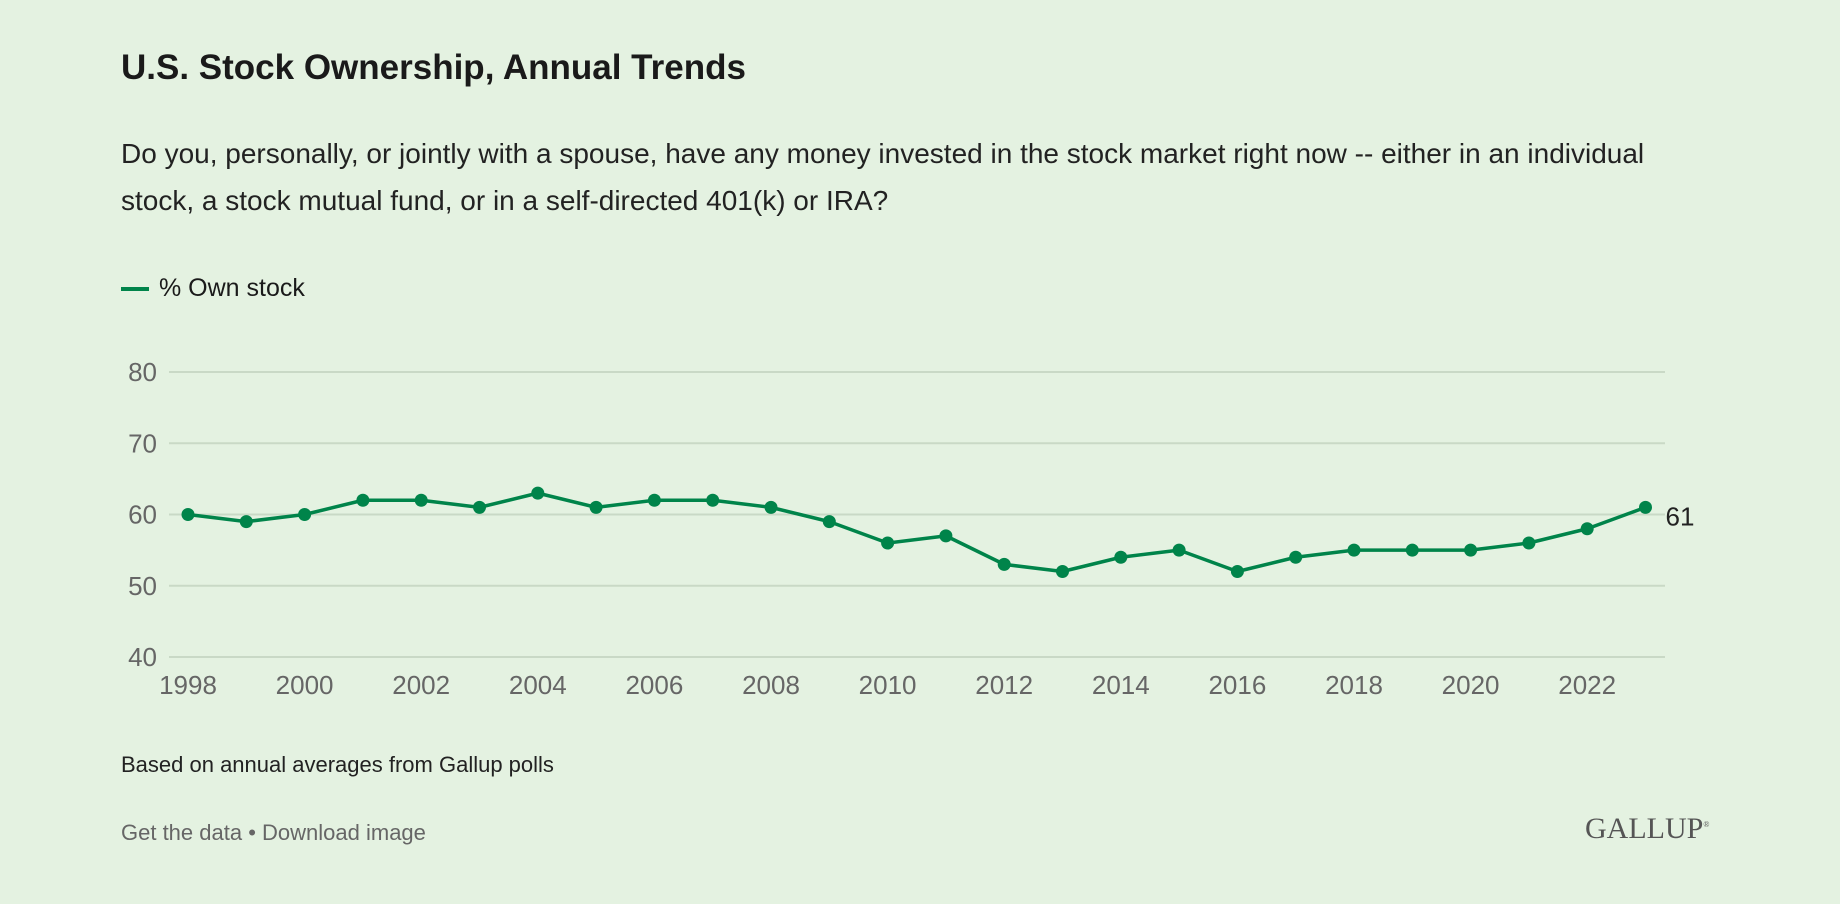  I want to click on get-data-link: Get the data, so click(182, 832).